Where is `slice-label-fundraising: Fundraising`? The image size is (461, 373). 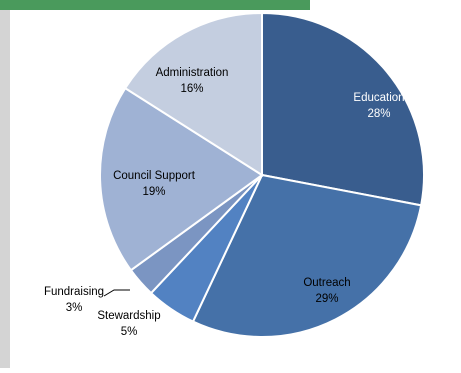 slice-label-fundraising: Fundraising is located at coordinates (74, 292).